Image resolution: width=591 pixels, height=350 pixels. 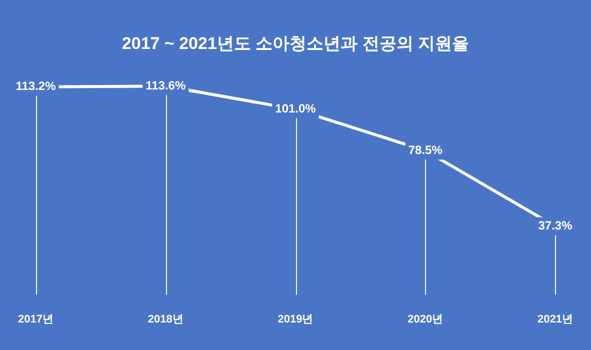 What do you see at coordinates (426, 319) in the screenshot?
I see `x-tick-label: 2020년` at bounding box center [426, 319].